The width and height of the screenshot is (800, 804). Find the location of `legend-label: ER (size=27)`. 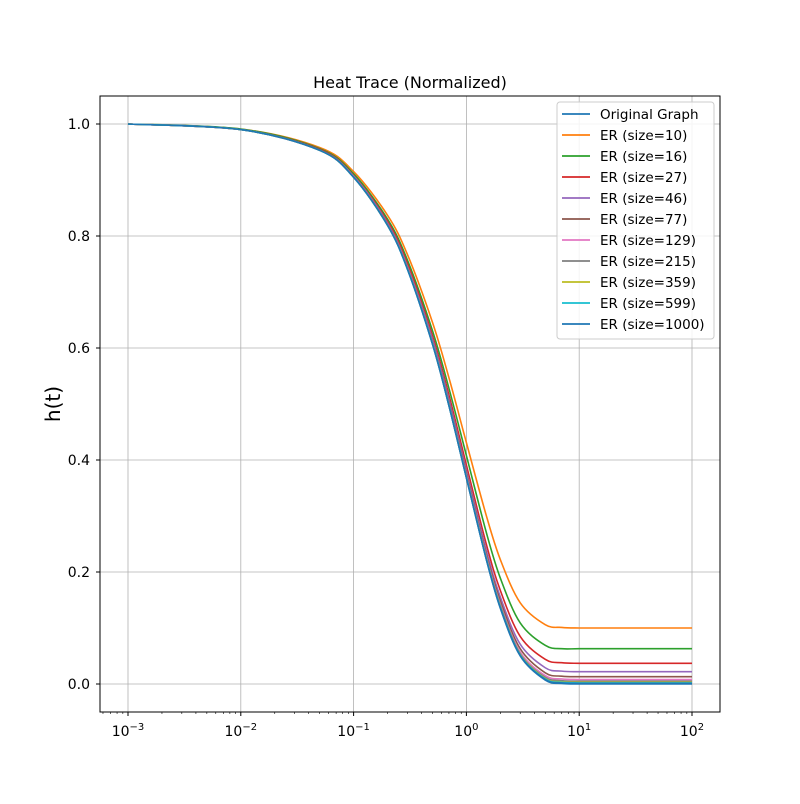

legend-label: ER (size=27) is located at coordinates (643, 178).